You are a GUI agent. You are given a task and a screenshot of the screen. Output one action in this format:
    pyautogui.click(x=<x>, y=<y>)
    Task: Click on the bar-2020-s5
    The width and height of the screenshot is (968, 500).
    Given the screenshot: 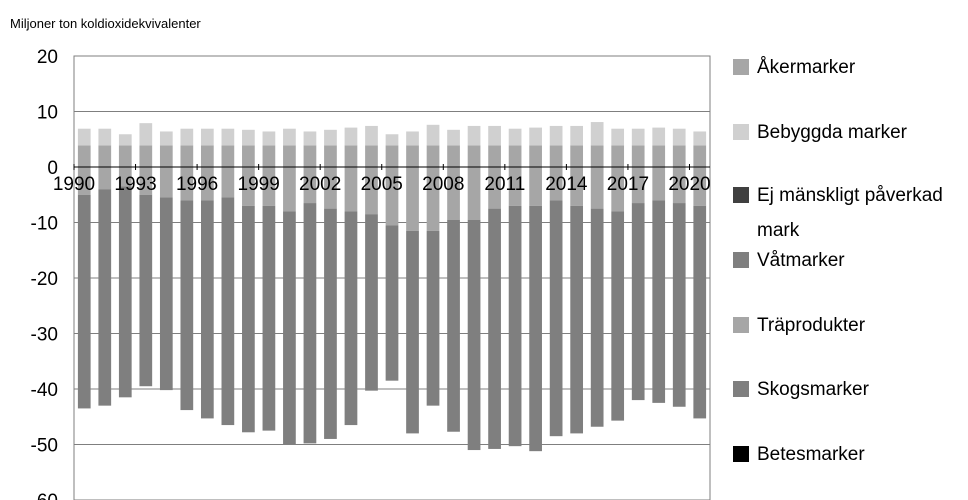 What is the action you would take?
    pyautogui.click(x=700, y=312)
    